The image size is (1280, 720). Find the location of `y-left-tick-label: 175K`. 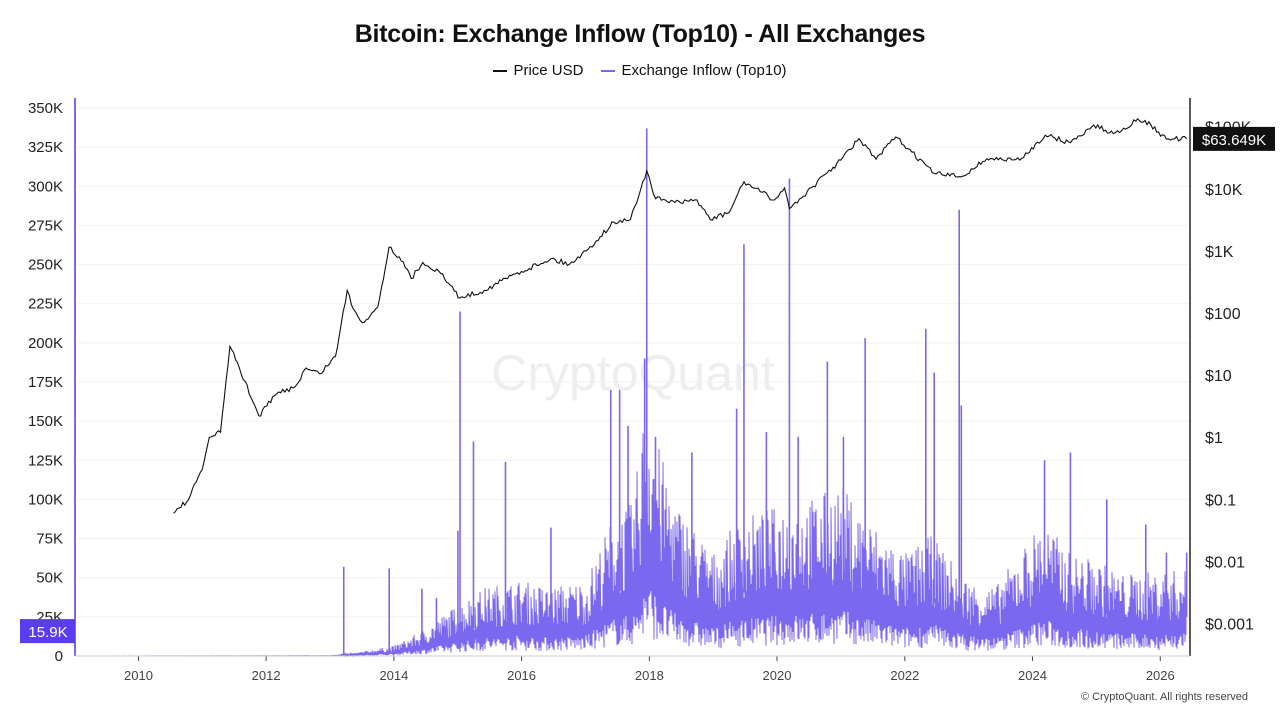

y-left-tick-label: 175K is located at coordinates (45, 382).